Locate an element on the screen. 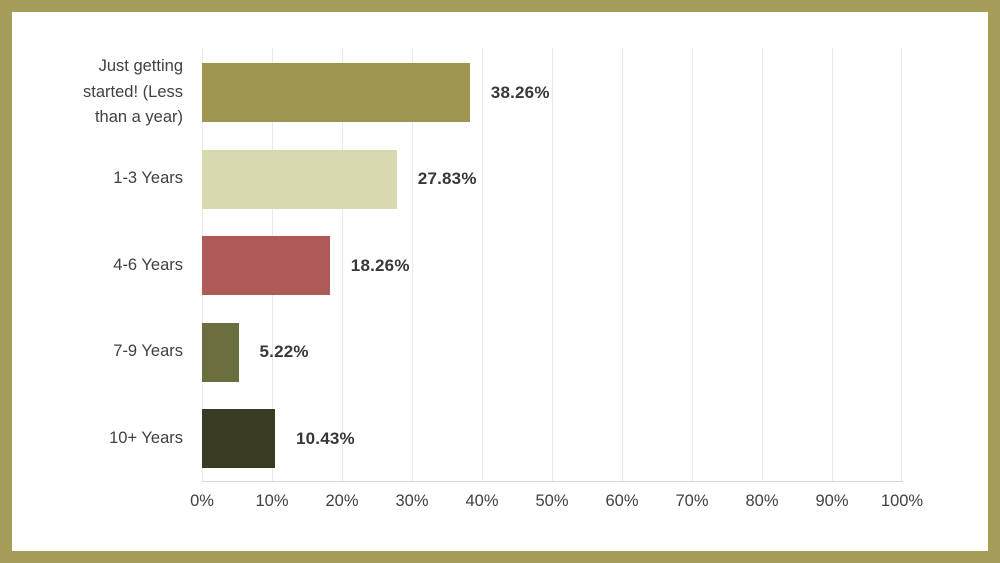  x-tick-label-60: 60% is located at coordinates (622, 501).